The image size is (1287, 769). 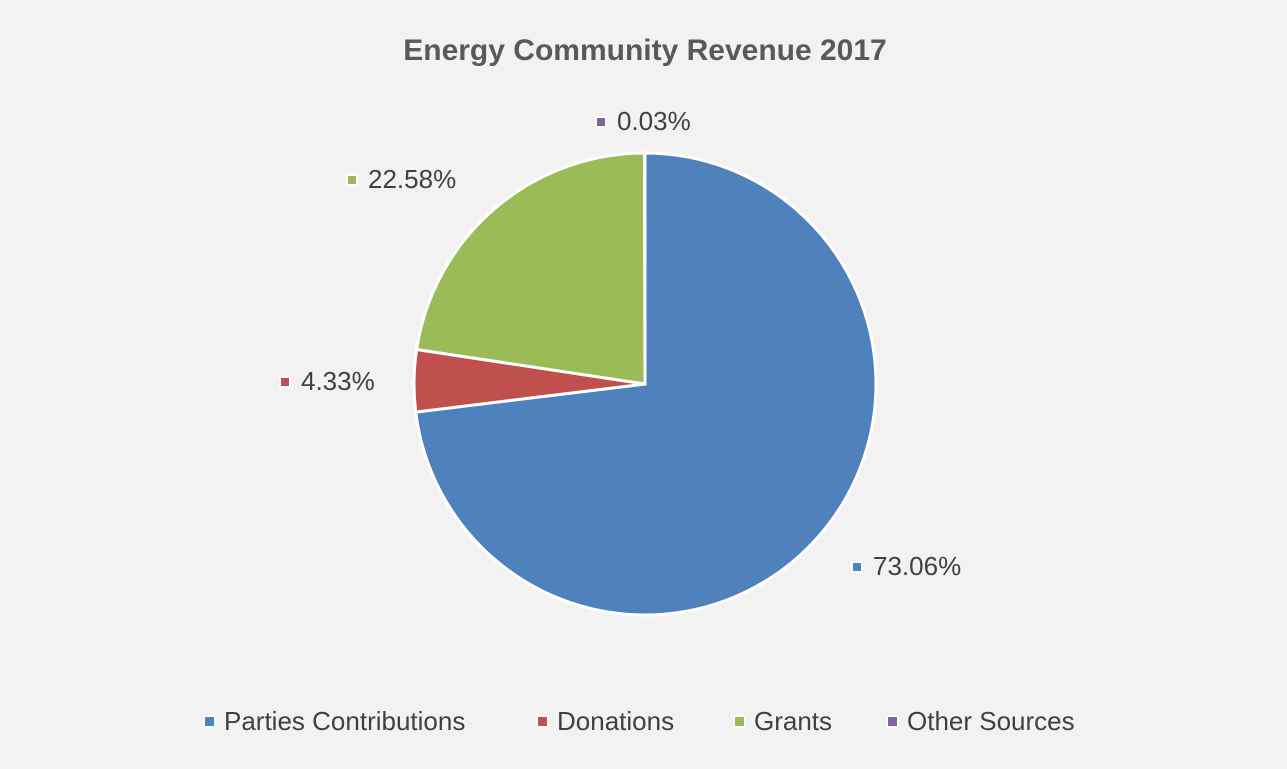 I want to click on data-label: 4.33%, so click(x=338, y=381).